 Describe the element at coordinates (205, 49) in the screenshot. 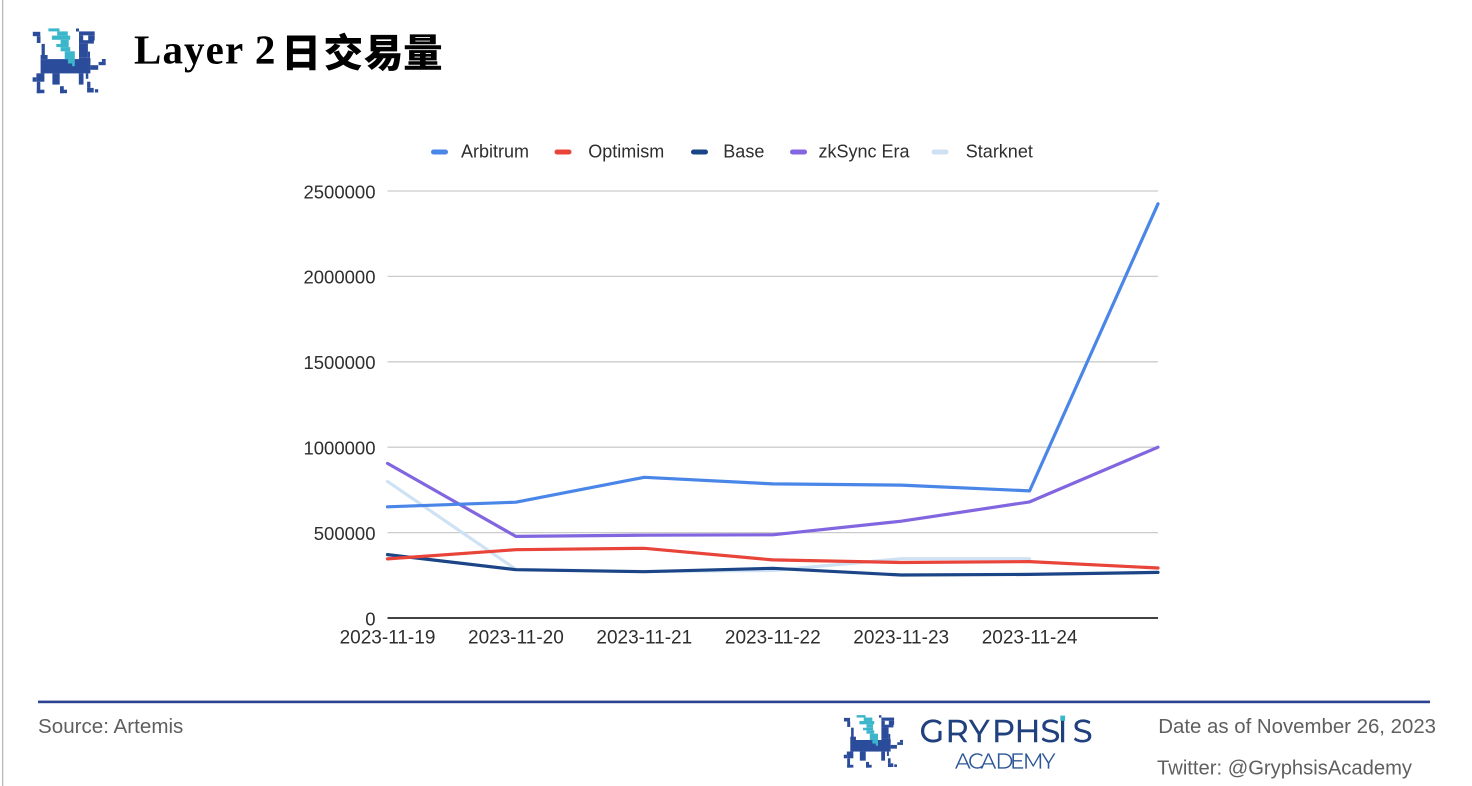

I see `svg-text: Layer 2` at that location.